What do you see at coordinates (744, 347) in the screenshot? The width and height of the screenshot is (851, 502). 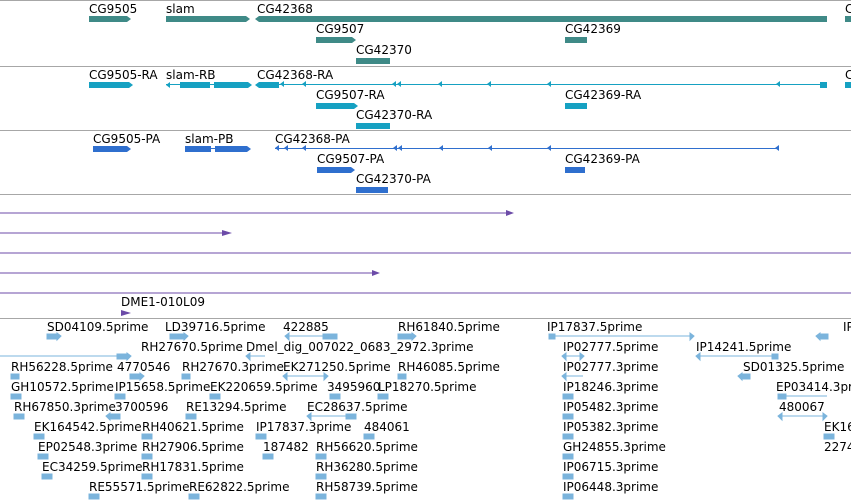 I see `est-label: IP14241.5prime` at bounding box center [744, 347].